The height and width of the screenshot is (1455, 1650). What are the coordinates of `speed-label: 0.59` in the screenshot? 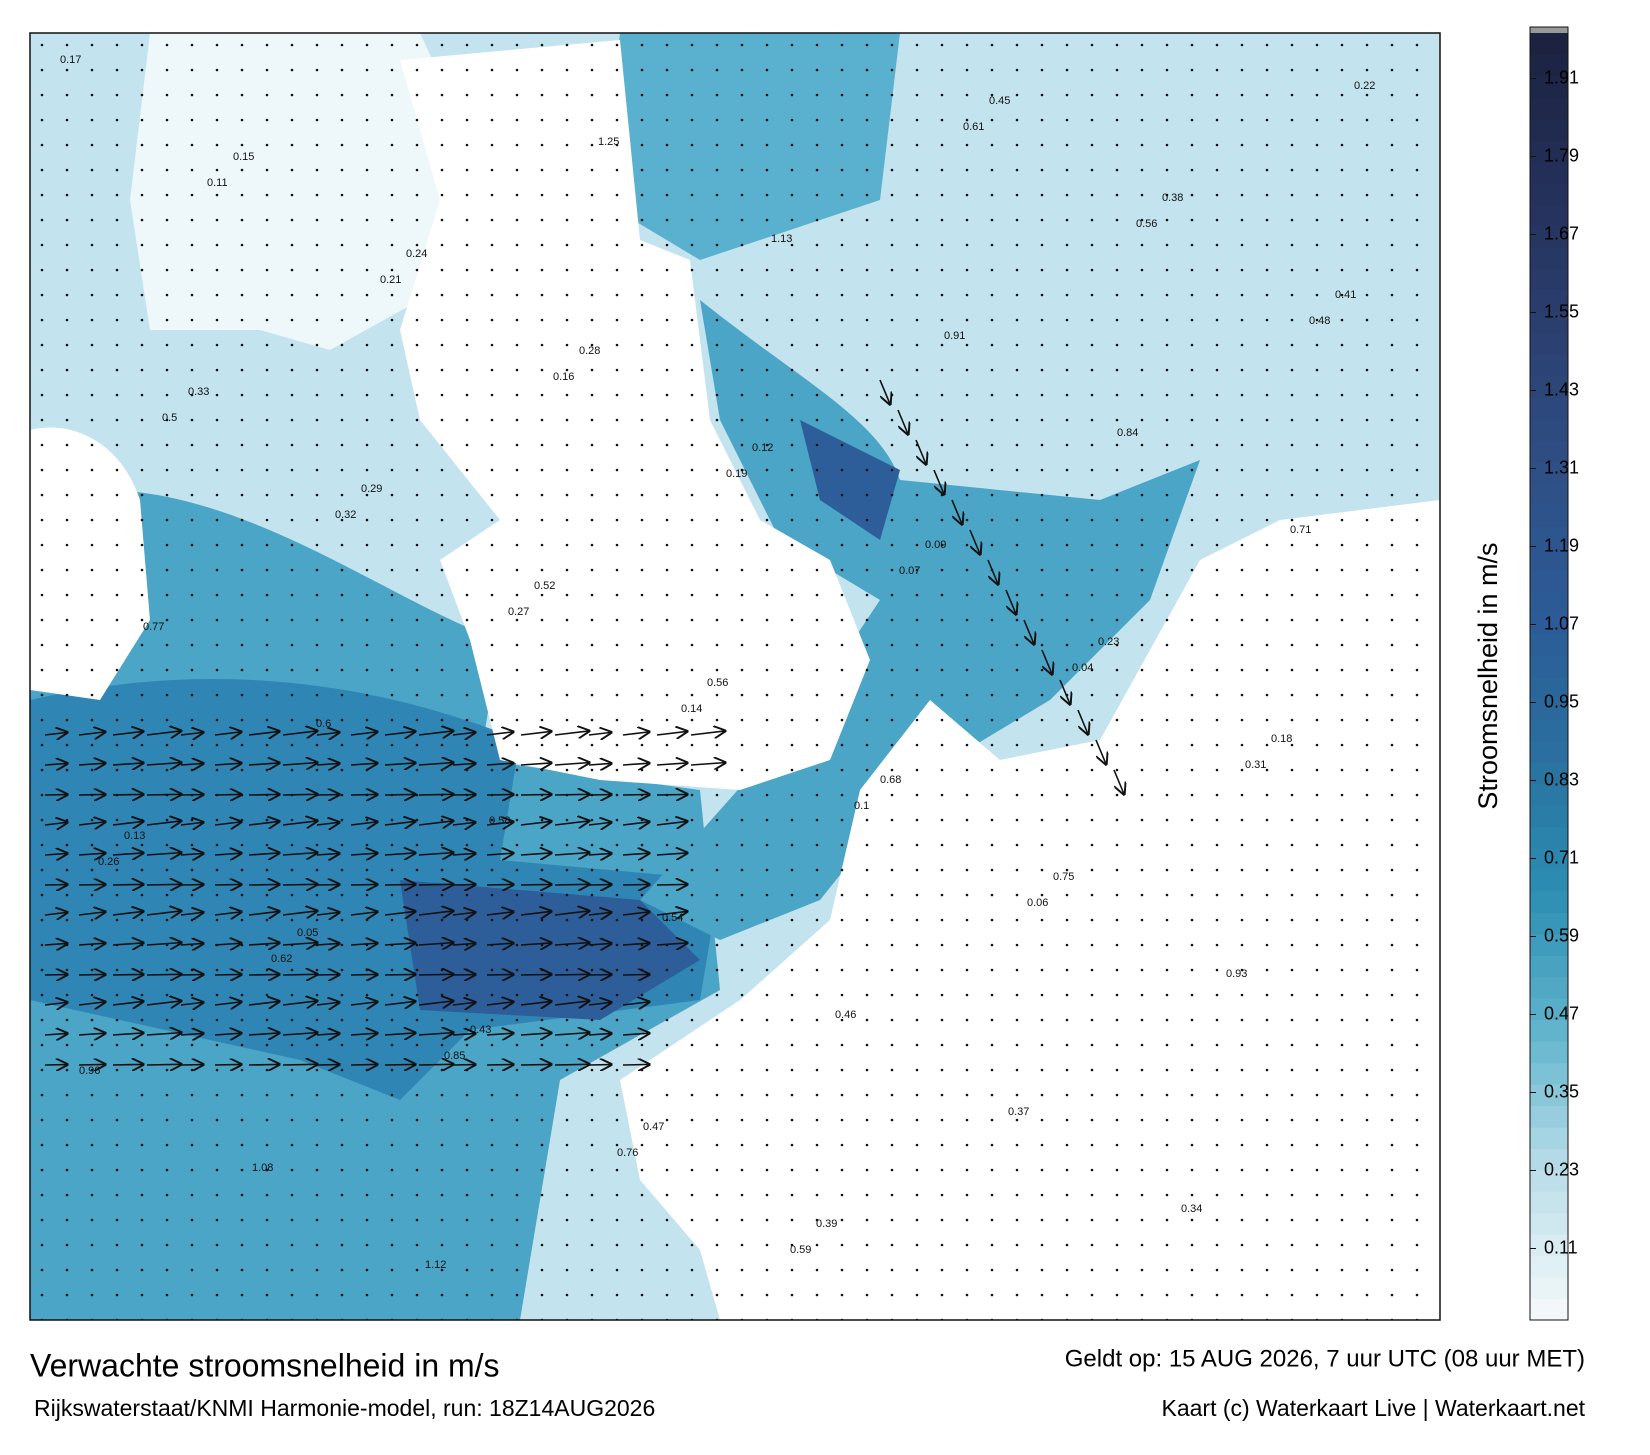 It's located at (800, 1250).